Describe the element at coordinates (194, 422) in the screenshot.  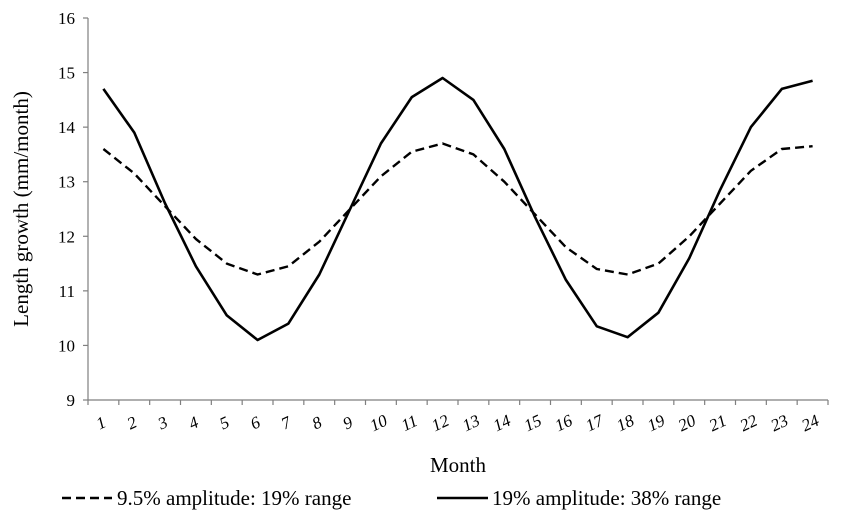
I see `x-tick-label: 4` at that location.